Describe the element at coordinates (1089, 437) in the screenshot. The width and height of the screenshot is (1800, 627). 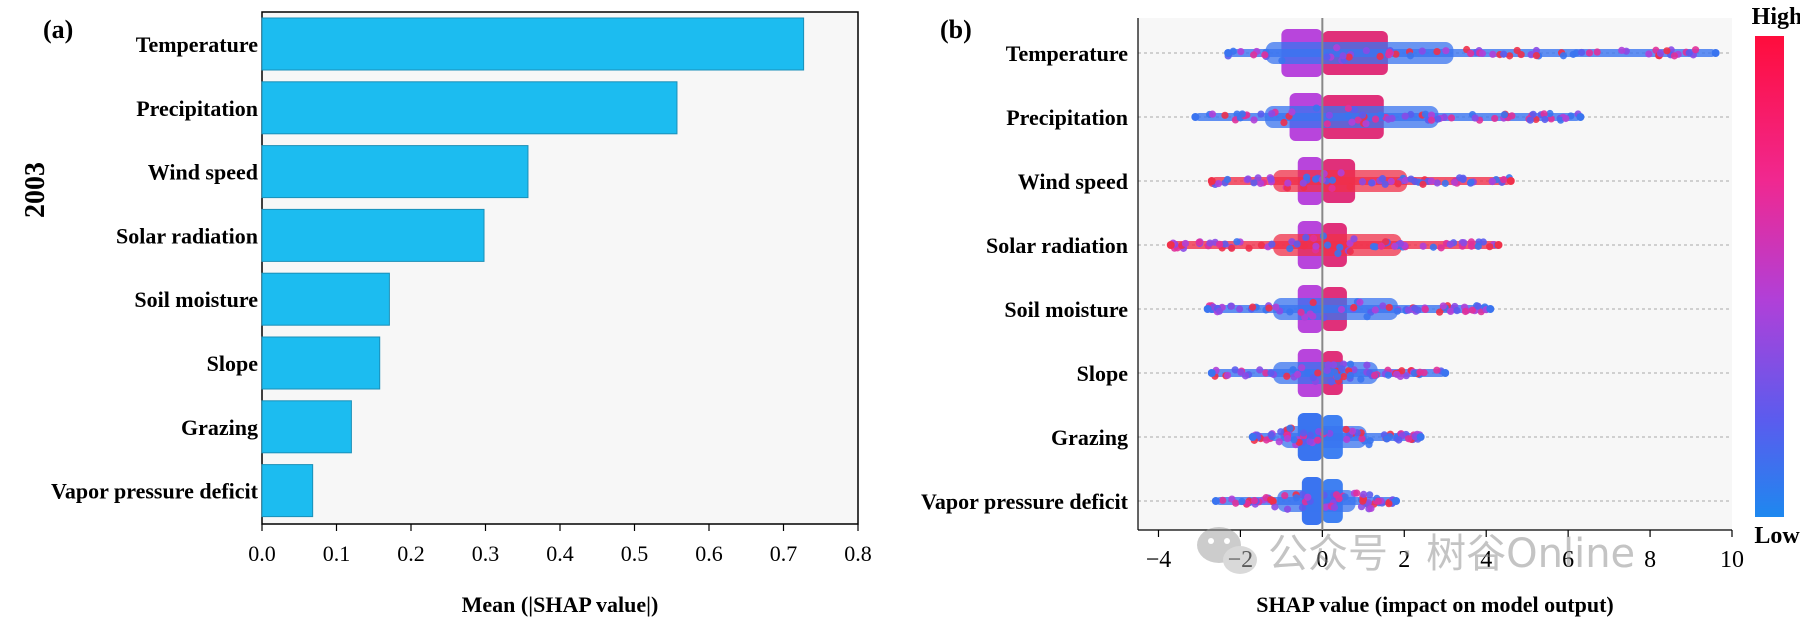
I see `category-label: Grazing` at that location.